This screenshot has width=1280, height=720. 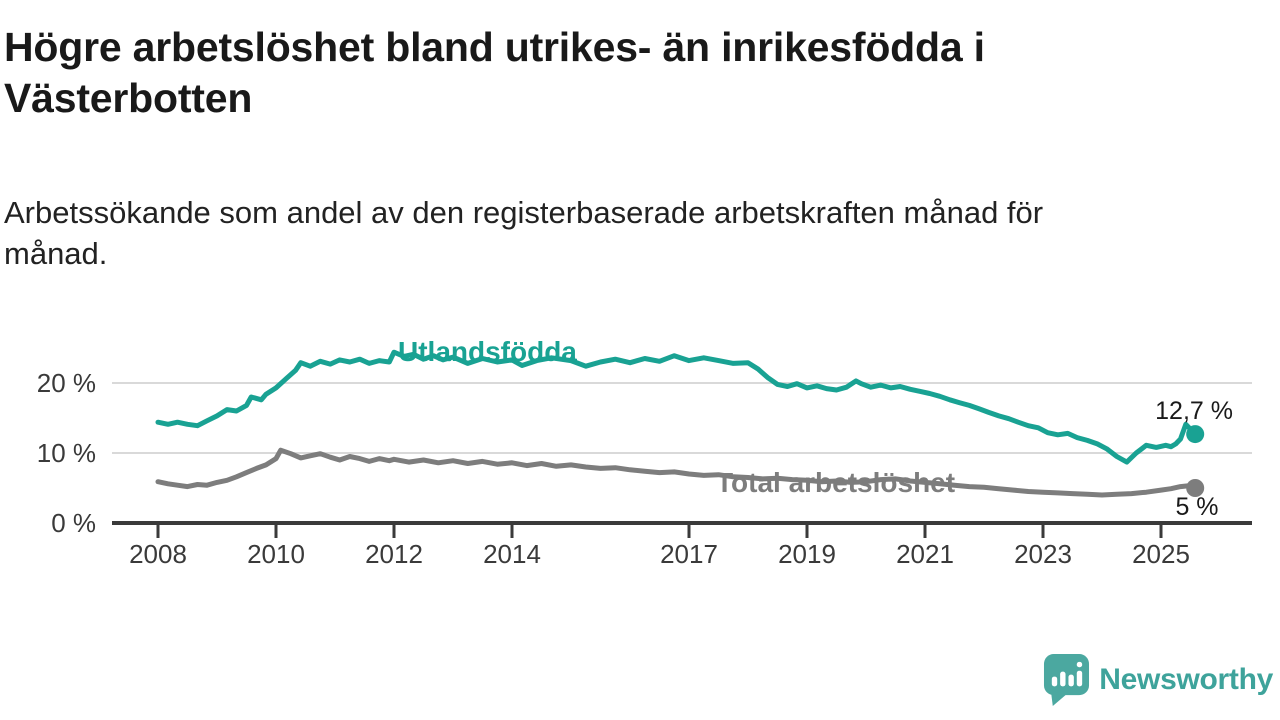 What do you see at coordinates (66, 453) in the screenshot?
I see `y-axis-label-10: 10 %` at bounding box center [66, 453].